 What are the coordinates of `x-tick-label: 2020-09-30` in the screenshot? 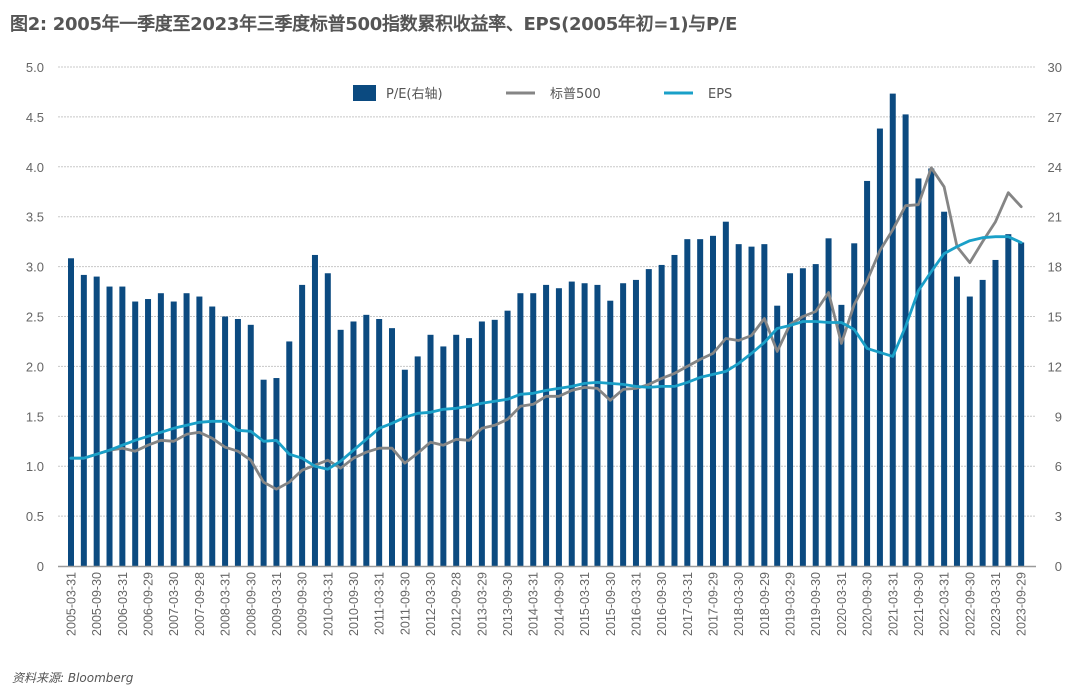 It's located at (868, 604).